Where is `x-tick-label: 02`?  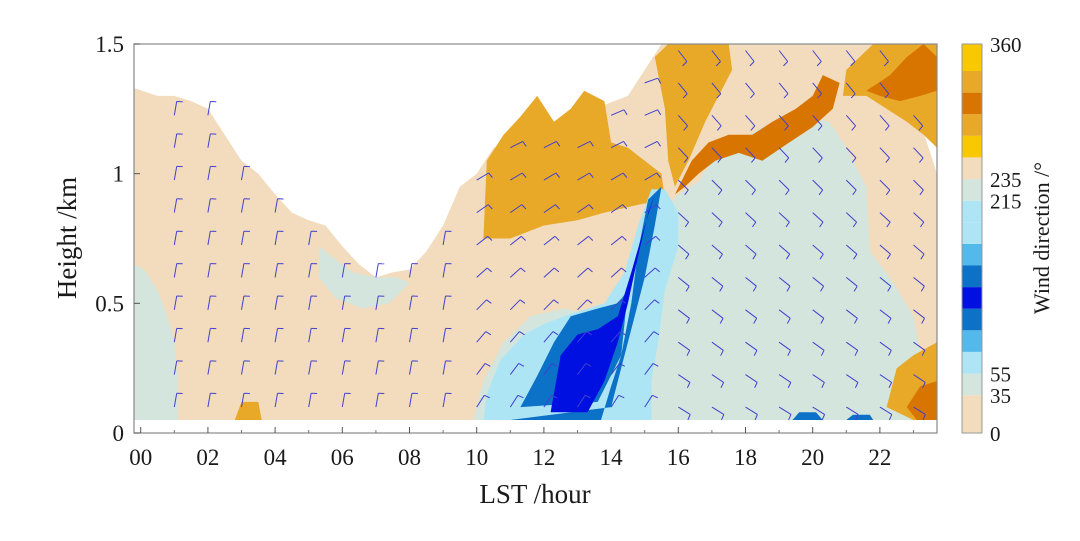 x-tick-label: 02 is located at coordinates (207, 457).